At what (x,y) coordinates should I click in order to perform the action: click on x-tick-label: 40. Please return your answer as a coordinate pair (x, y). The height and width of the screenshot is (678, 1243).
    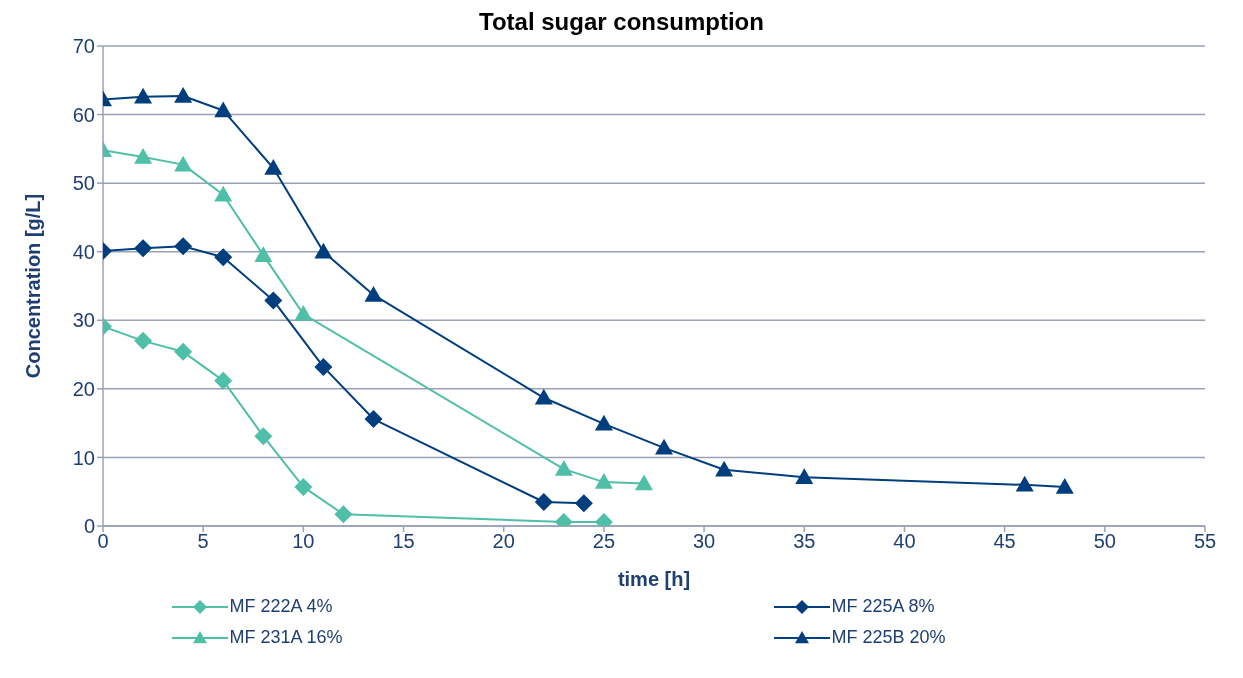
    Looking at the image, I should click on (904, 541).